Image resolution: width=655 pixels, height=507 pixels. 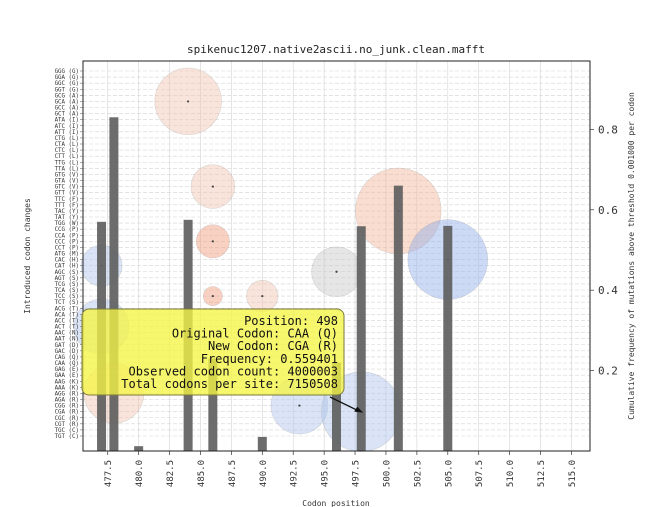 What do you see at coordinates (67, 315) in the screenshot?
I see `codon-tick-label: ACA (T)` at bounding box center [67, 315].